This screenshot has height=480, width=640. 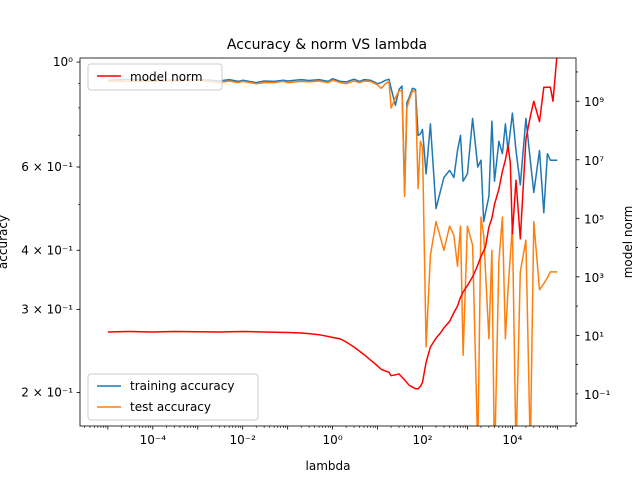 I want to click on legend-top-box, so click(x=155, y=77).